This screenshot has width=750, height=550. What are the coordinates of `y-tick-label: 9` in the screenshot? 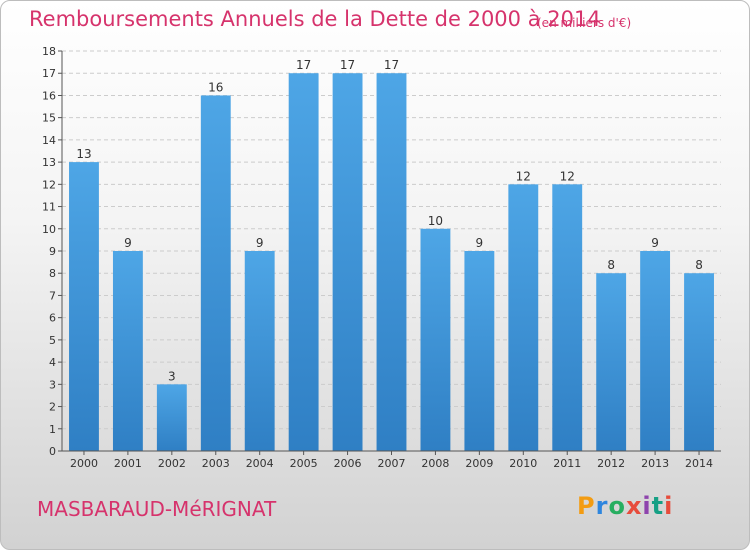 It's located at (52, 251).